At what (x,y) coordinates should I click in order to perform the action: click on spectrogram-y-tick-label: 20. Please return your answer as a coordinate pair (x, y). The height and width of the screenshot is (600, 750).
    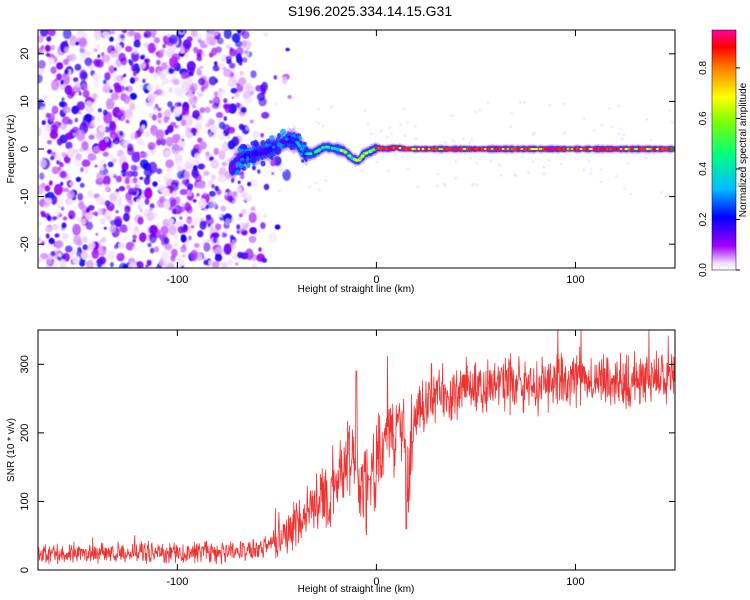
    Looking at the image, I should click on (25, 54).